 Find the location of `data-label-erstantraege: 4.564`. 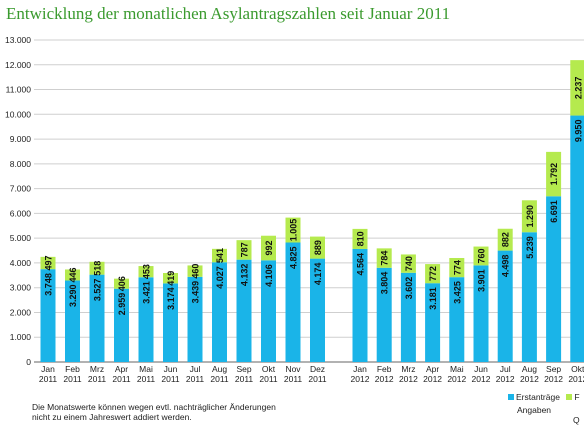

data-label-erstantraege: 4.564 is located at coordinates (361, 264).